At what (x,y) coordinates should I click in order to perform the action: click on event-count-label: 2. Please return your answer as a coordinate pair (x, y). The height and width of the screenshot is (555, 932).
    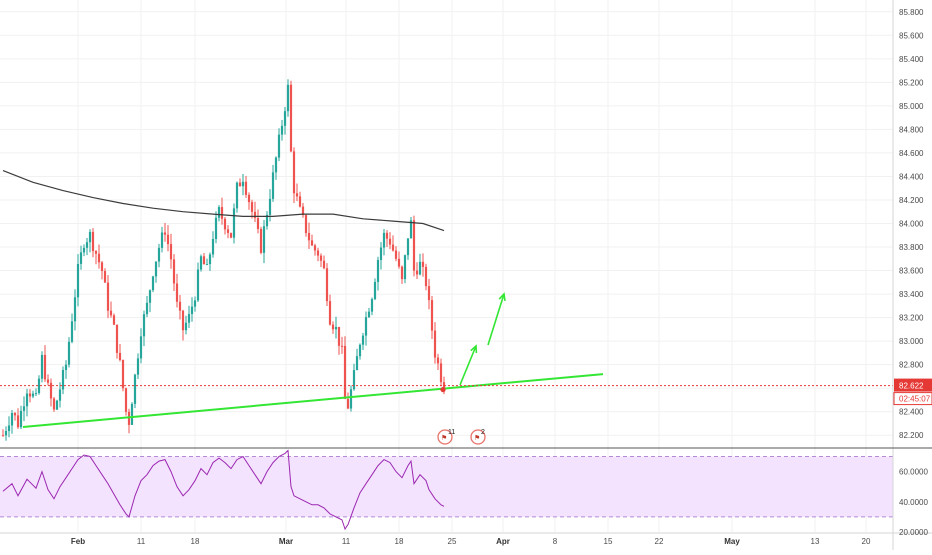
    Looking at the image, I should click on (483, 432).